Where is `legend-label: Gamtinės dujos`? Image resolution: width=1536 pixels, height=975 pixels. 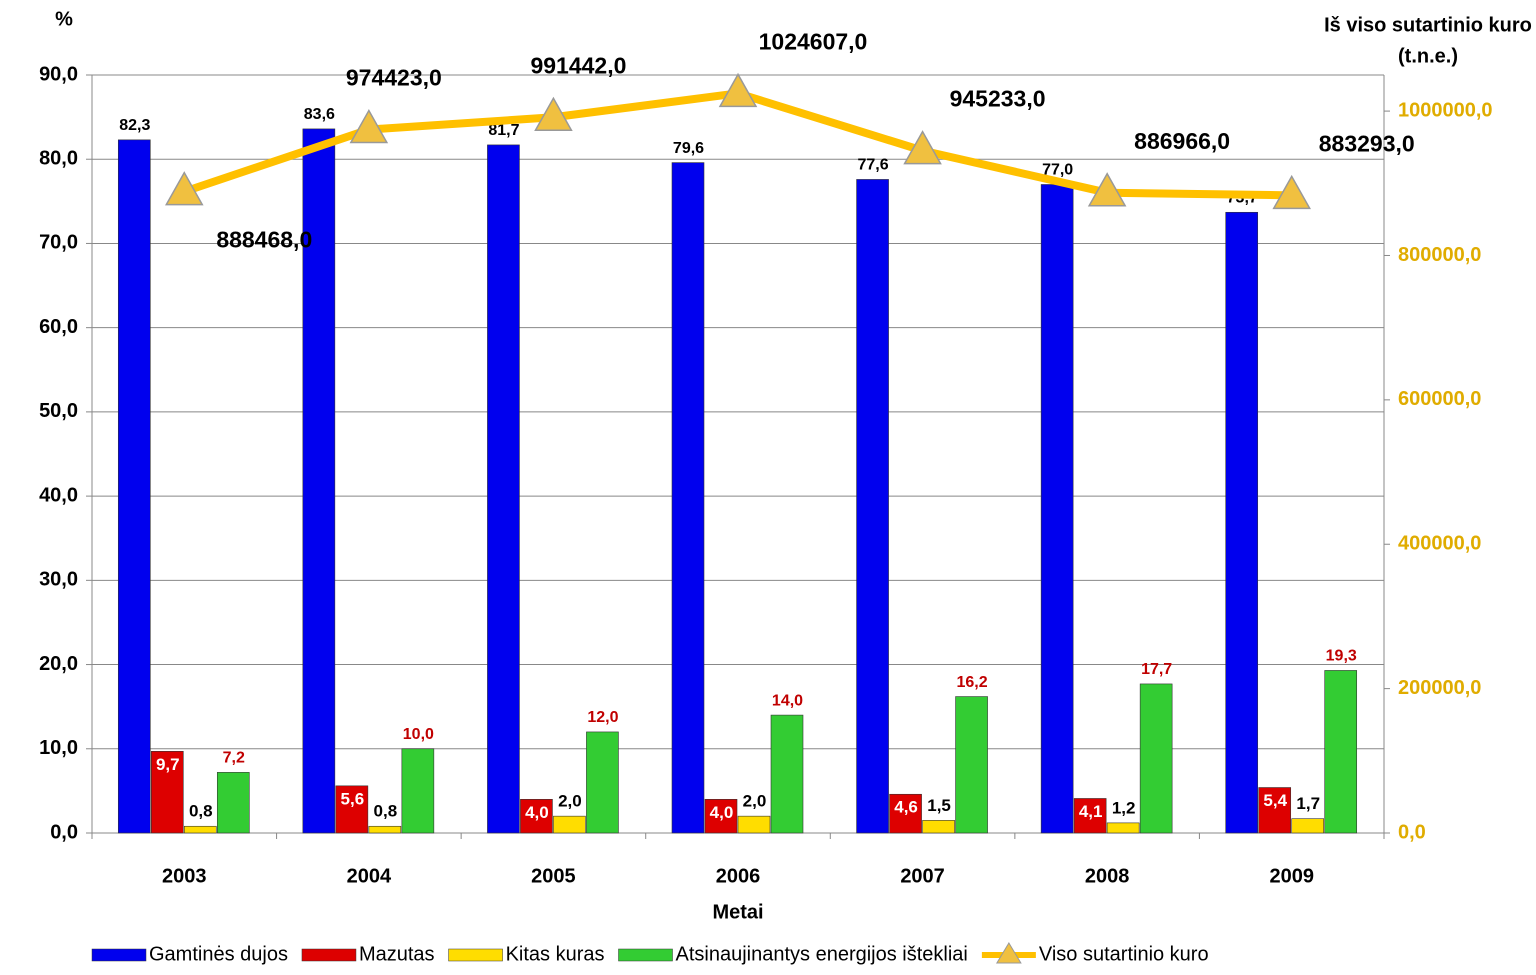
legend-label: Gamtinės dujos is located at coordinates (218, 954).